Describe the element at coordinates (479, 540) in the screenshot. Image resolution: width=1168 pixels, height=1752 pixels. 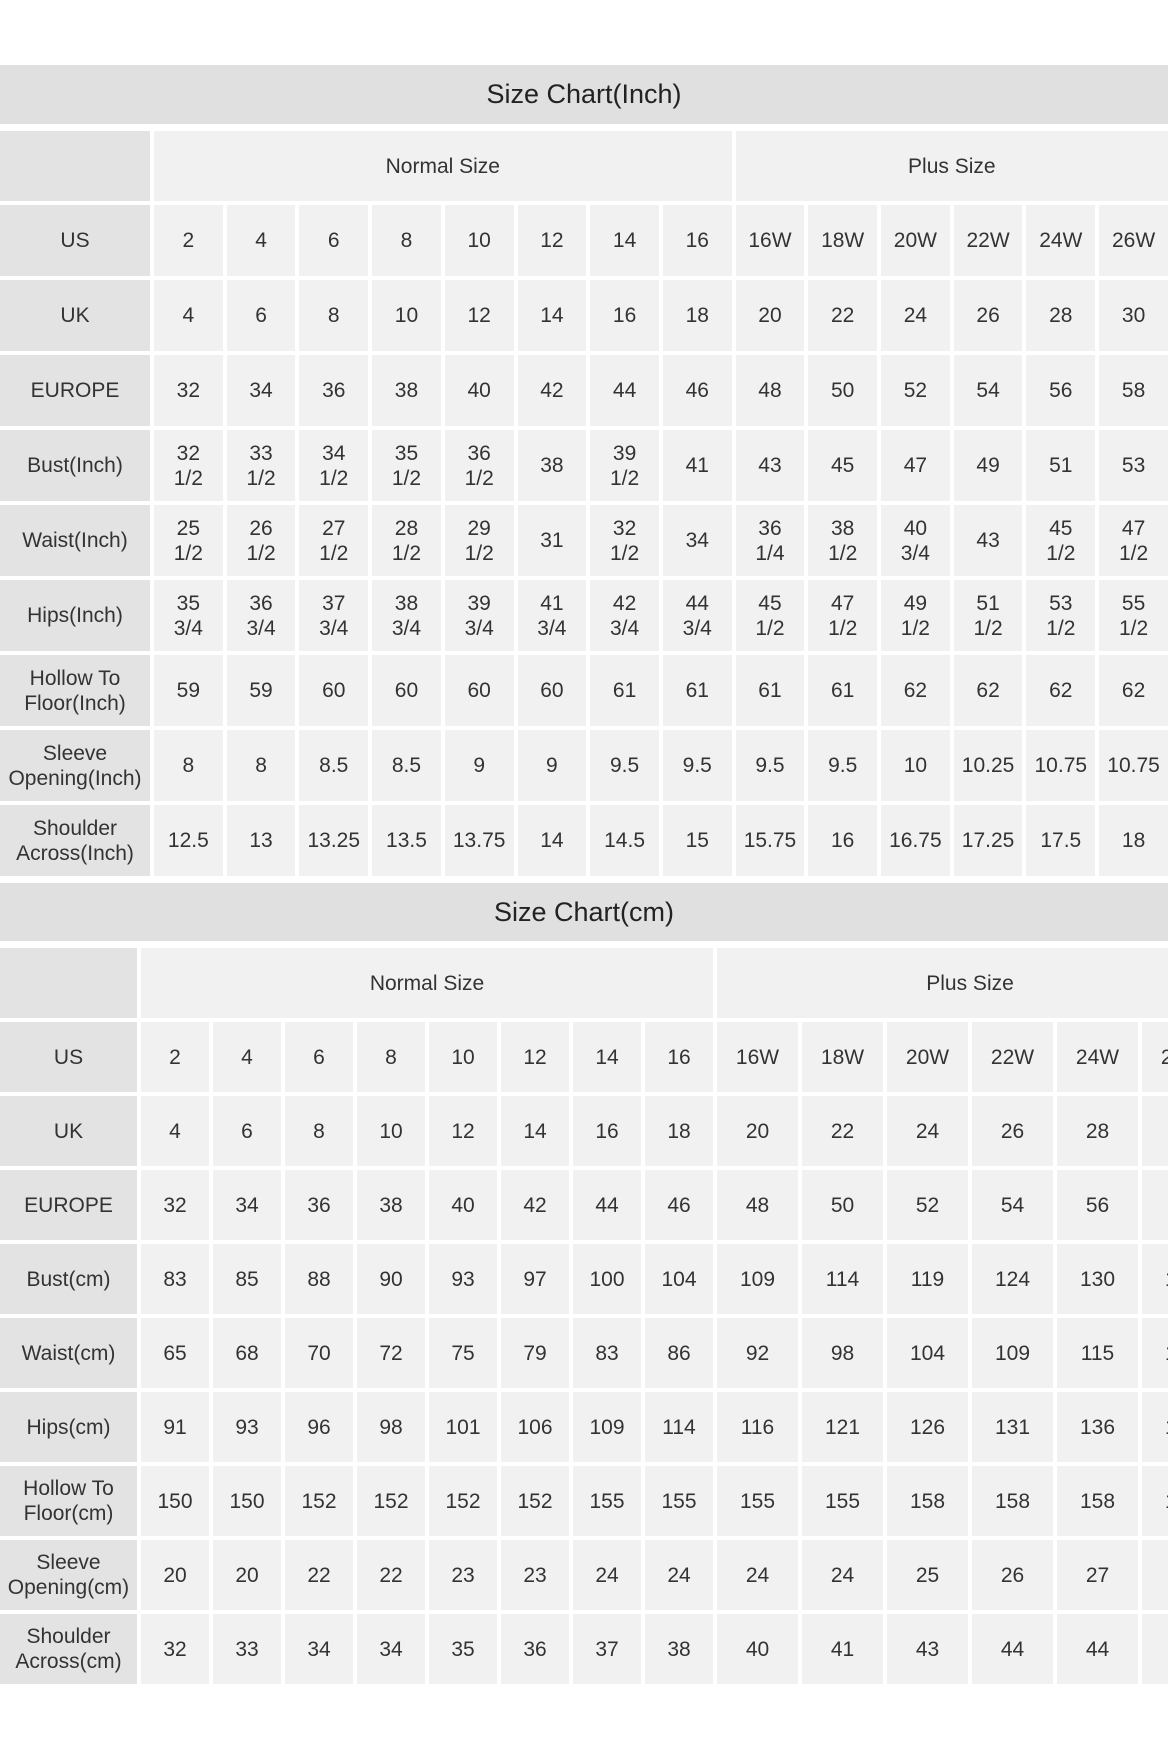
I see `size-cell: 29 1/2` at that location.